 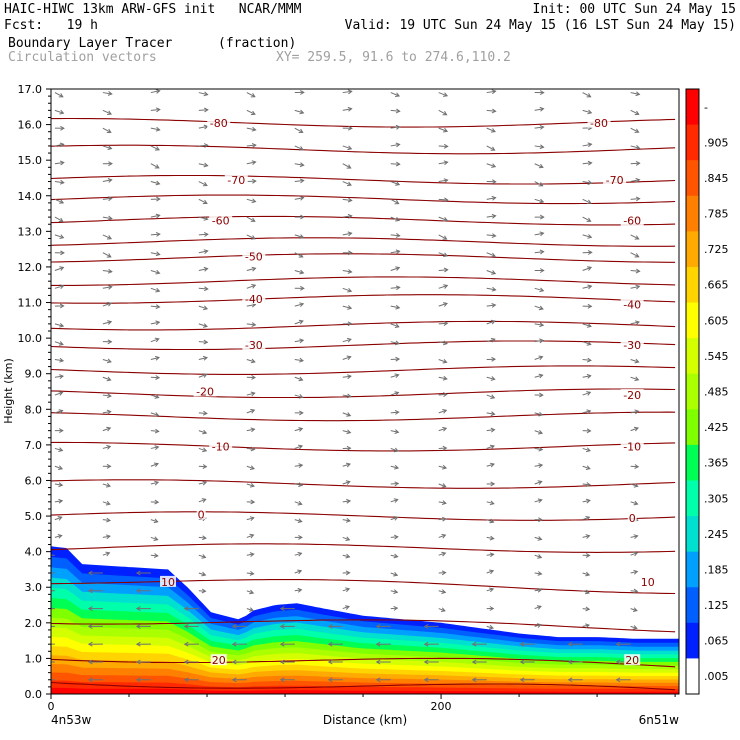 What do you see at coordinates (363, 446) in the screenshot?
I see `temperature-contour-line` at bounding box center [363, 446].